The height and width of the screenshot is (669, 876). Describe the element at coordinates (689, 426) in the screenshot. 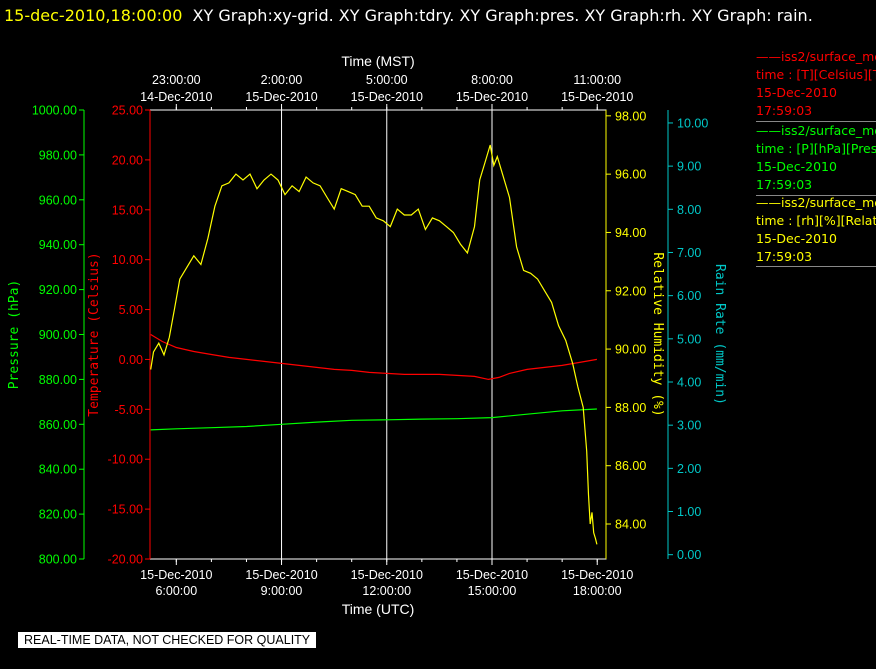

I see `rain-tick-label: 3.00` at that location.